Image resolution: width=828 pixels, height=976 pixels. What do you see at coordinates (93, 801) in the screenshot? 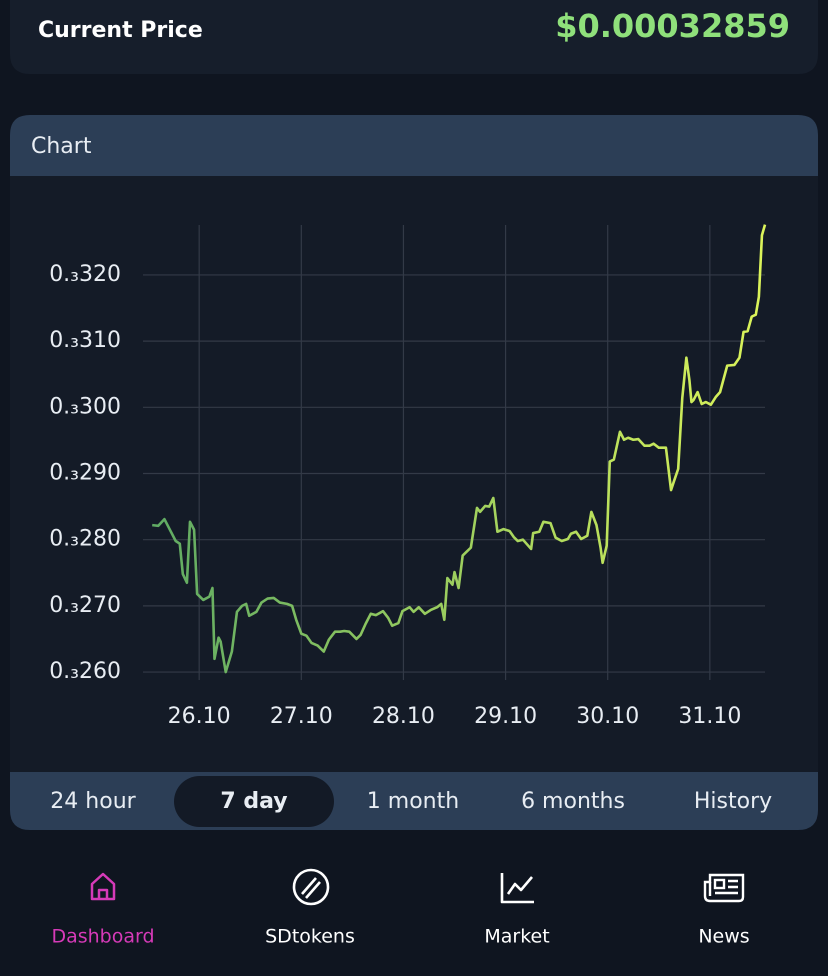
I see `range-option: 24 hour` at bounding box center [93, 801].